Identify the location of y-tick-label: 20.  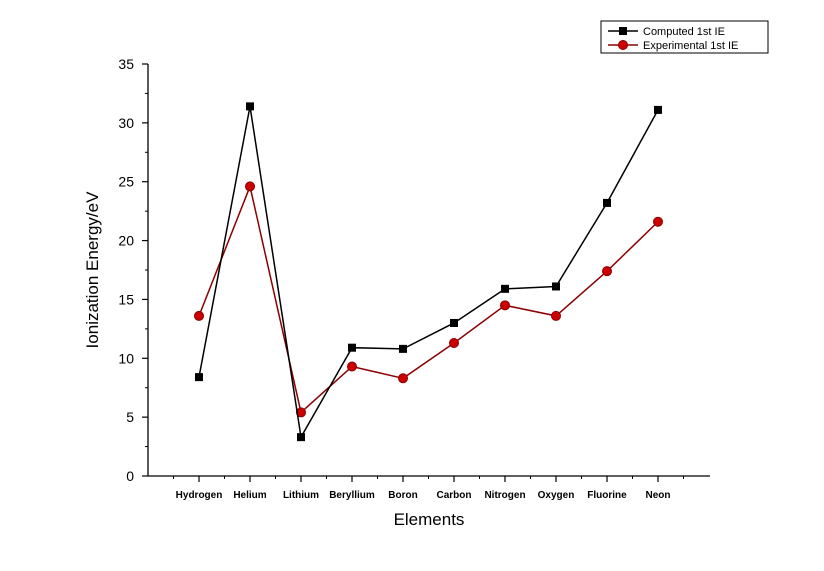
(126, 241).